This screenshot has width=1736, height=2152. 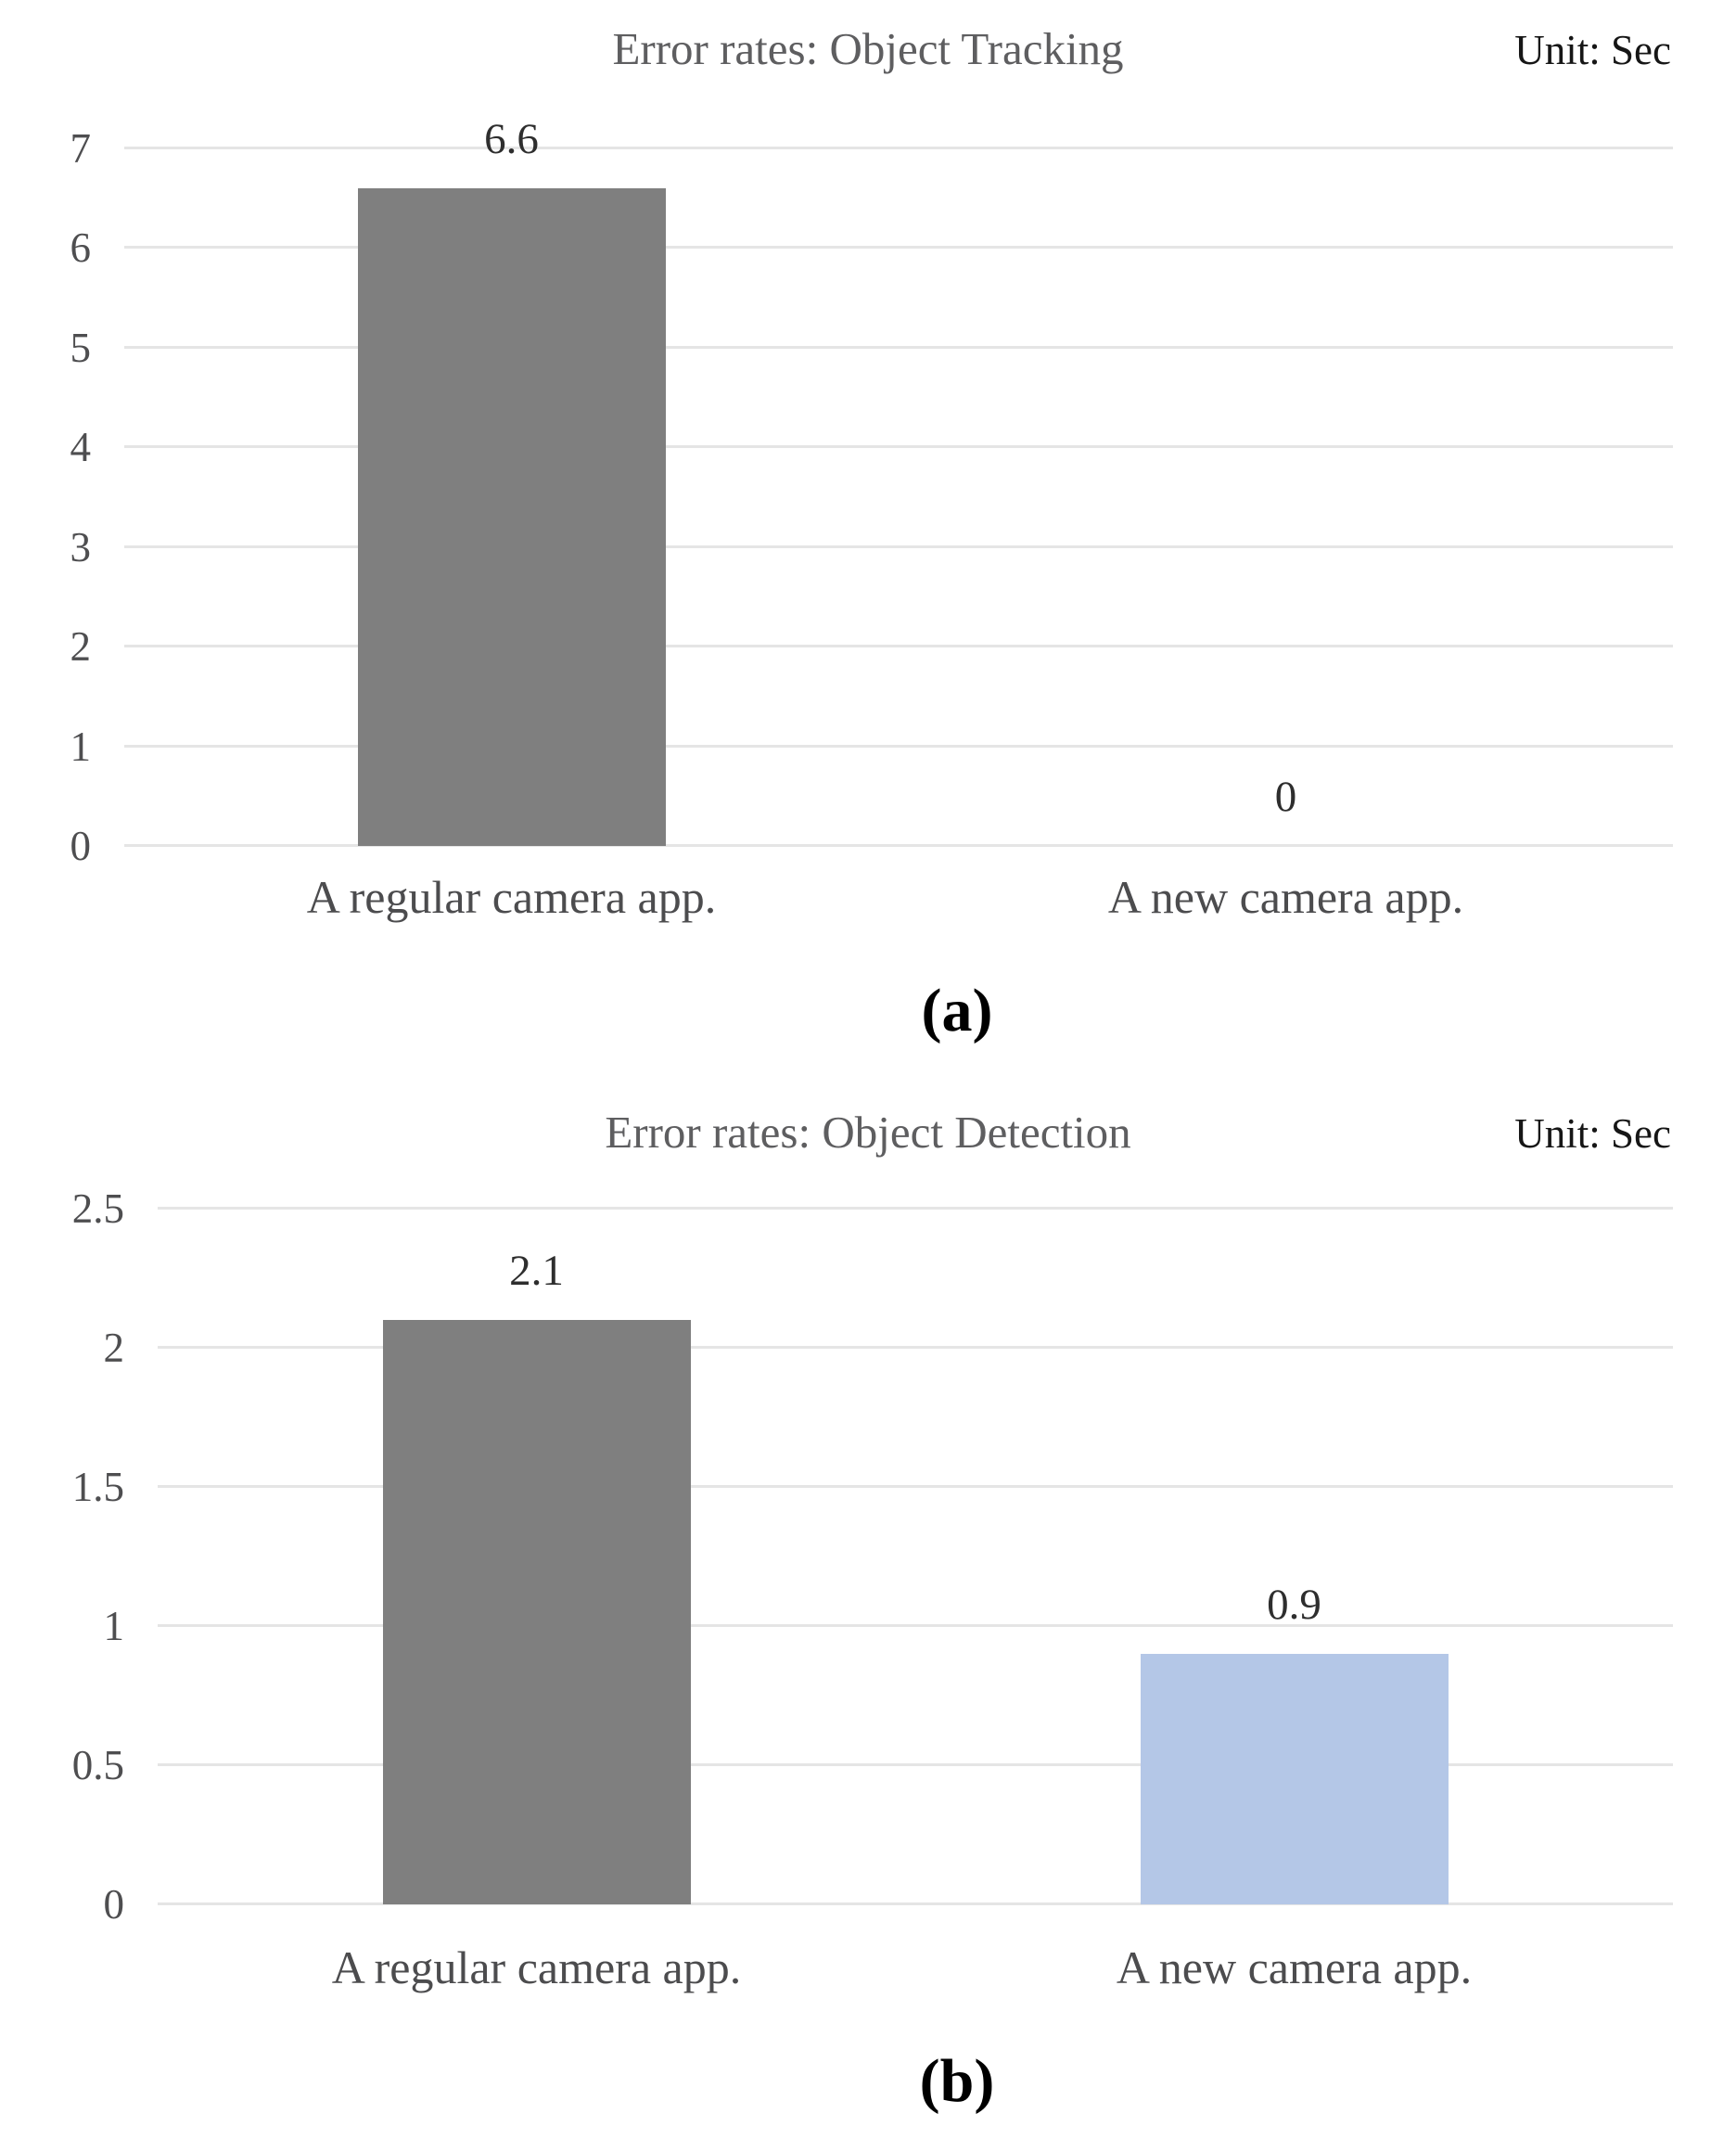 I want to click on data-label-regular-camera-app: 6.6, so click(x=511, y=139).